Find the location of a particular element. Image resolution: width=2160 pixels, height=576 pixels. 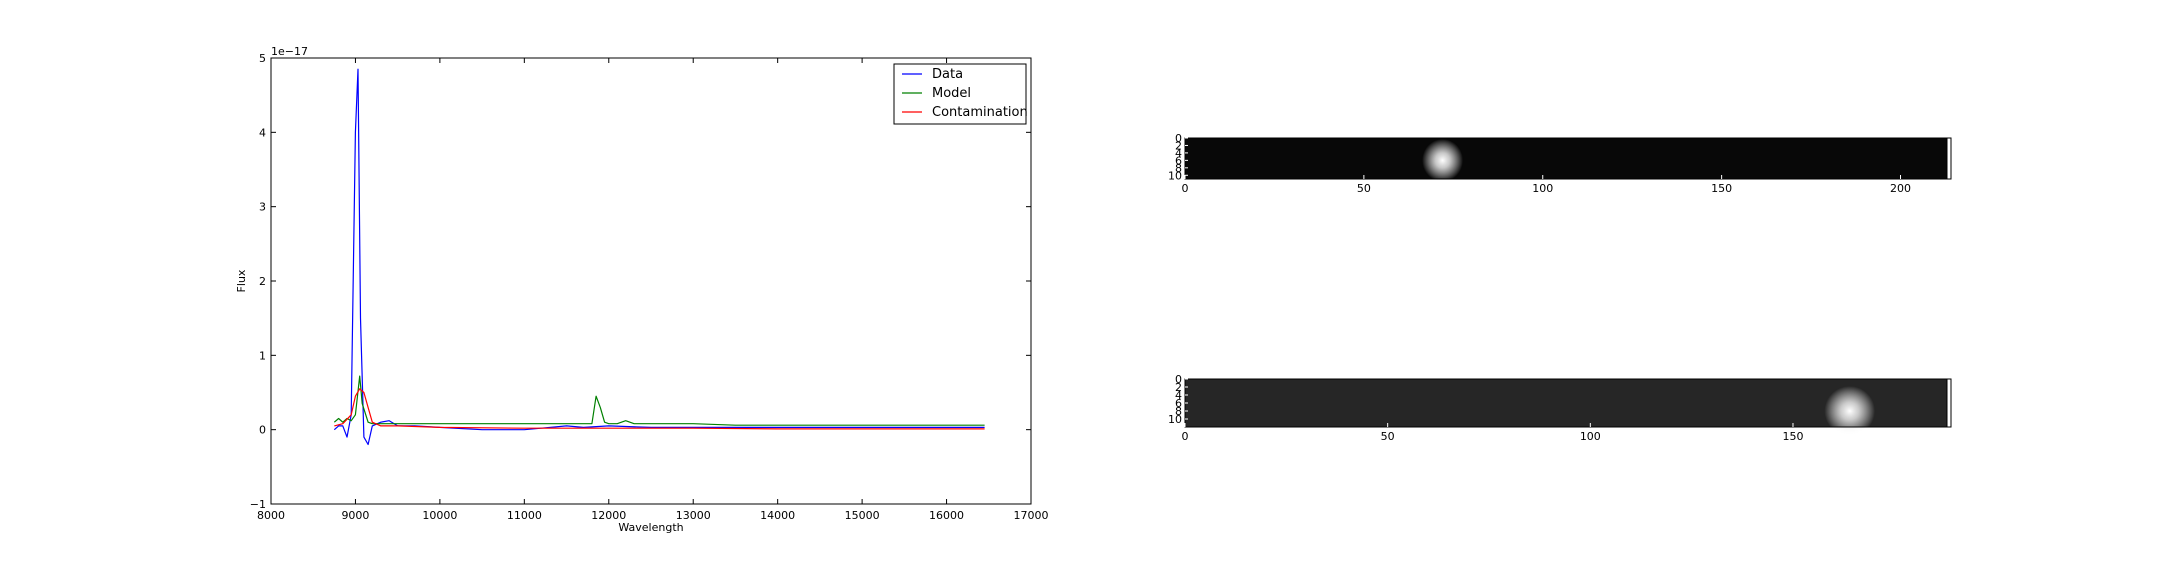

x-tick-label: 14000 is located at coordinates (777, 515).